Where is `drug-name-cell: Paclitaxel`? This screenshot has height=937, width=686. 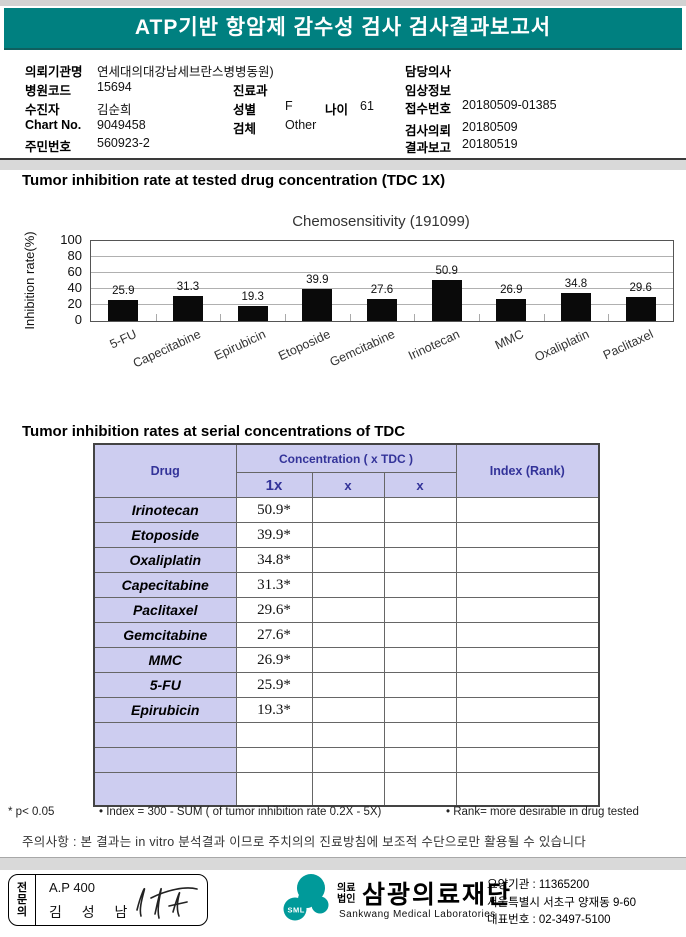 drug-name-cell: Paclitaxel is located at coordinates (165, 610).